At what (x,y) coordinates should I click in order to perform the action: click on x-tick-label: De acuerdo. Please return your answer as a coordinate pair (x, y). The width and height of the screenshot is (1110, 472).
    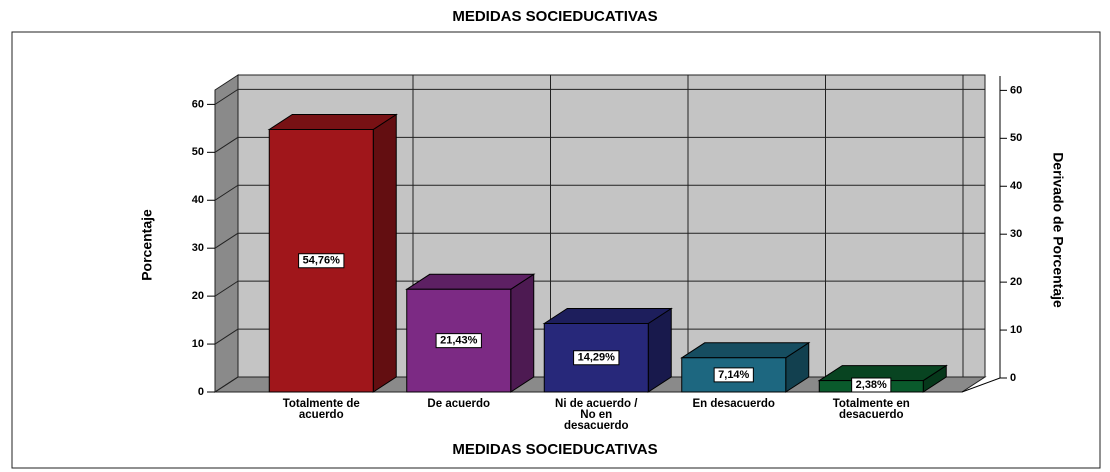
    Looking at the image, I should click on (459, 404).